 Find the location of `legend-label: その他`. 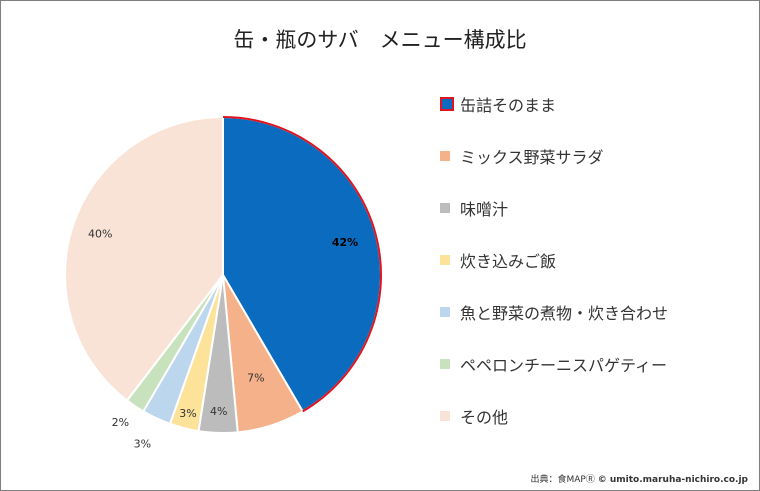

legend-label: その他 is located at coordinates (484, 417).